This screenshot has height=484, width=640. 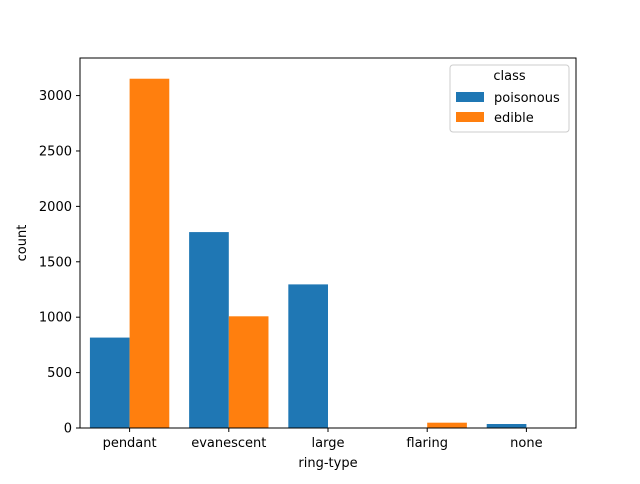 I want to click on legend: class poisonous edible, so click(x=509, y=98).